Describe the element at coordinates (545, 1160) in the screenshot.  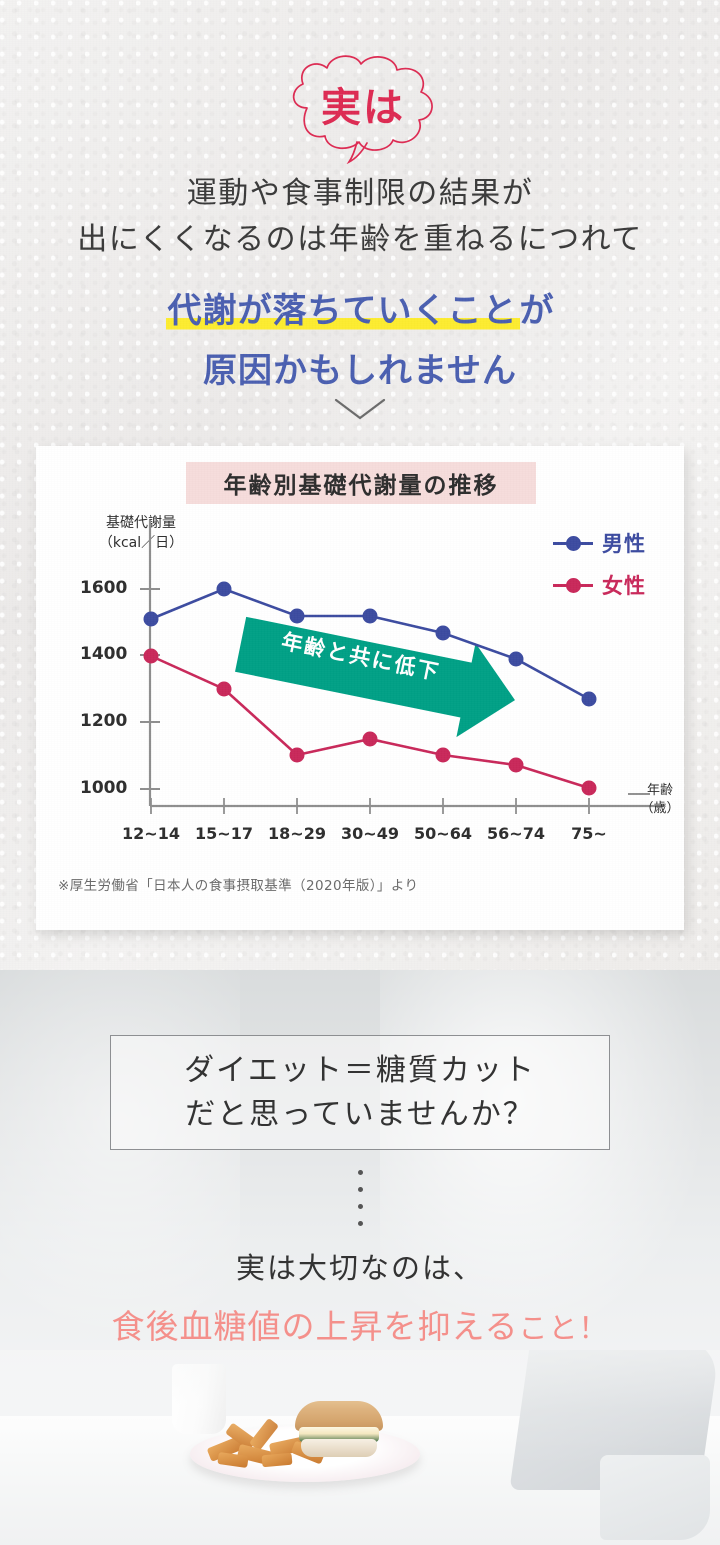
I see `right-light-glow` at that location.